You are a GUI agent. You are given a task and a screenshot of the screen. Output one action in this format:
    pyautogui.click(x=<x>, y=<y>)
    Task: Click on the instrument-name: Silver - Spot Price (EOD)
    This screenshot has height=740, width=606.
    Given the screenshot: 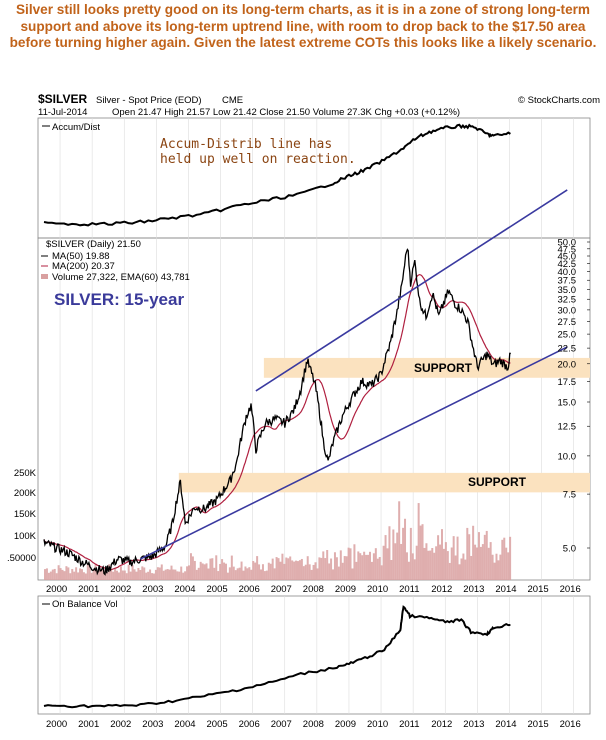 What is the action you would take?
    pyautogui.click(x=149, y=100)
    